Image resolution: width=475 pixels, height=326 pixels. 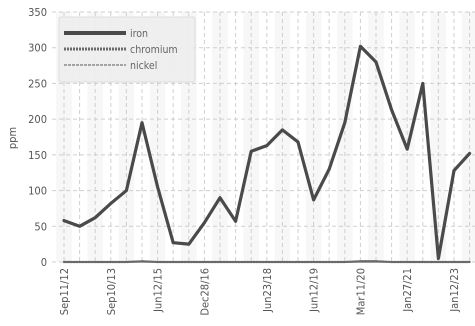 What do you see at coordinates (314, 290) in the screenshot?
I see `x-tick-label: Jun12/19` at bounding box center [314, 290].